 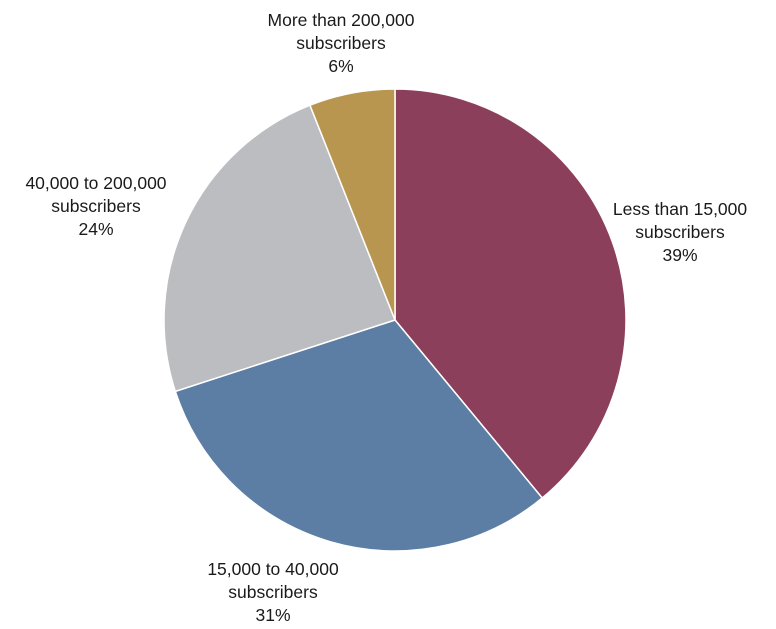 What do you see at coordinates (341, 20) in the screenshot?
I see `slice-category-label: More than 200,000` at bounding box center [341, 20].